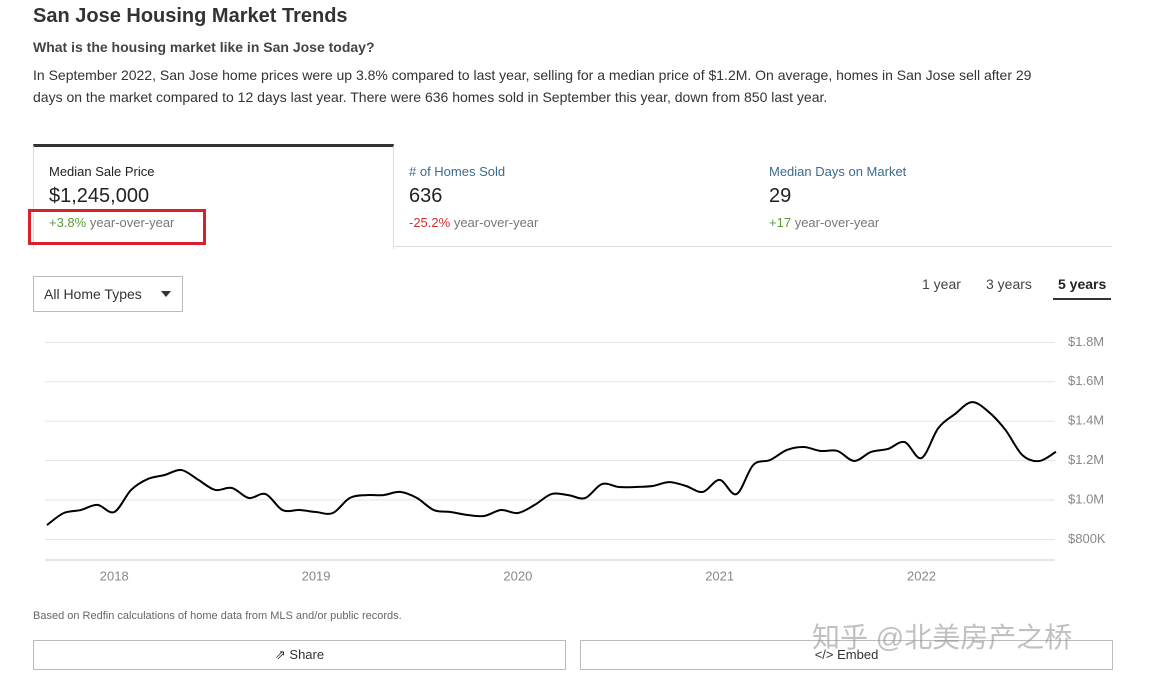  What do you see at coordinates (1086, 459) in the screenshot?
I see `y-tick-label: $1.2M` at bounding box center [1086, 459].